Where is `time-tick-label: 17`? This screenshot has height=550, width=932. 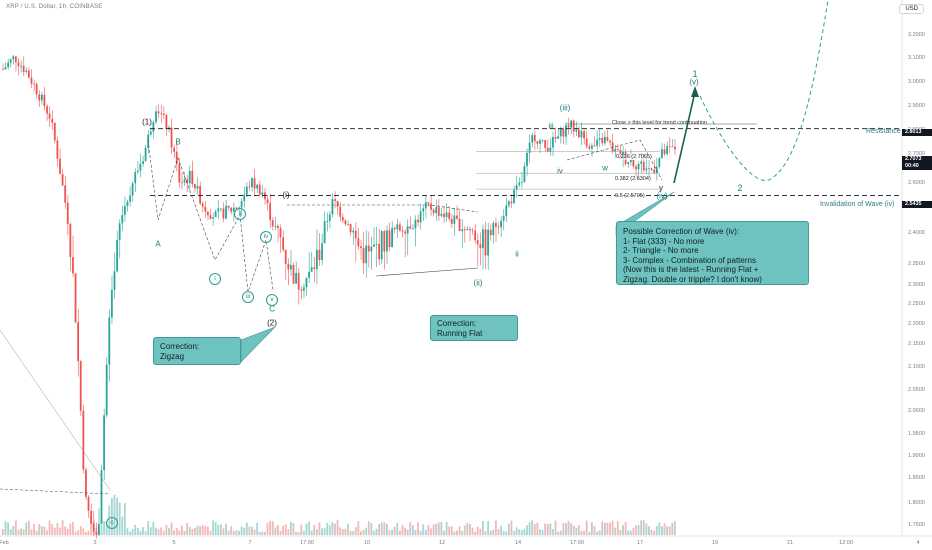
time-tick-label: 17 is located at coordinates (640, 543).